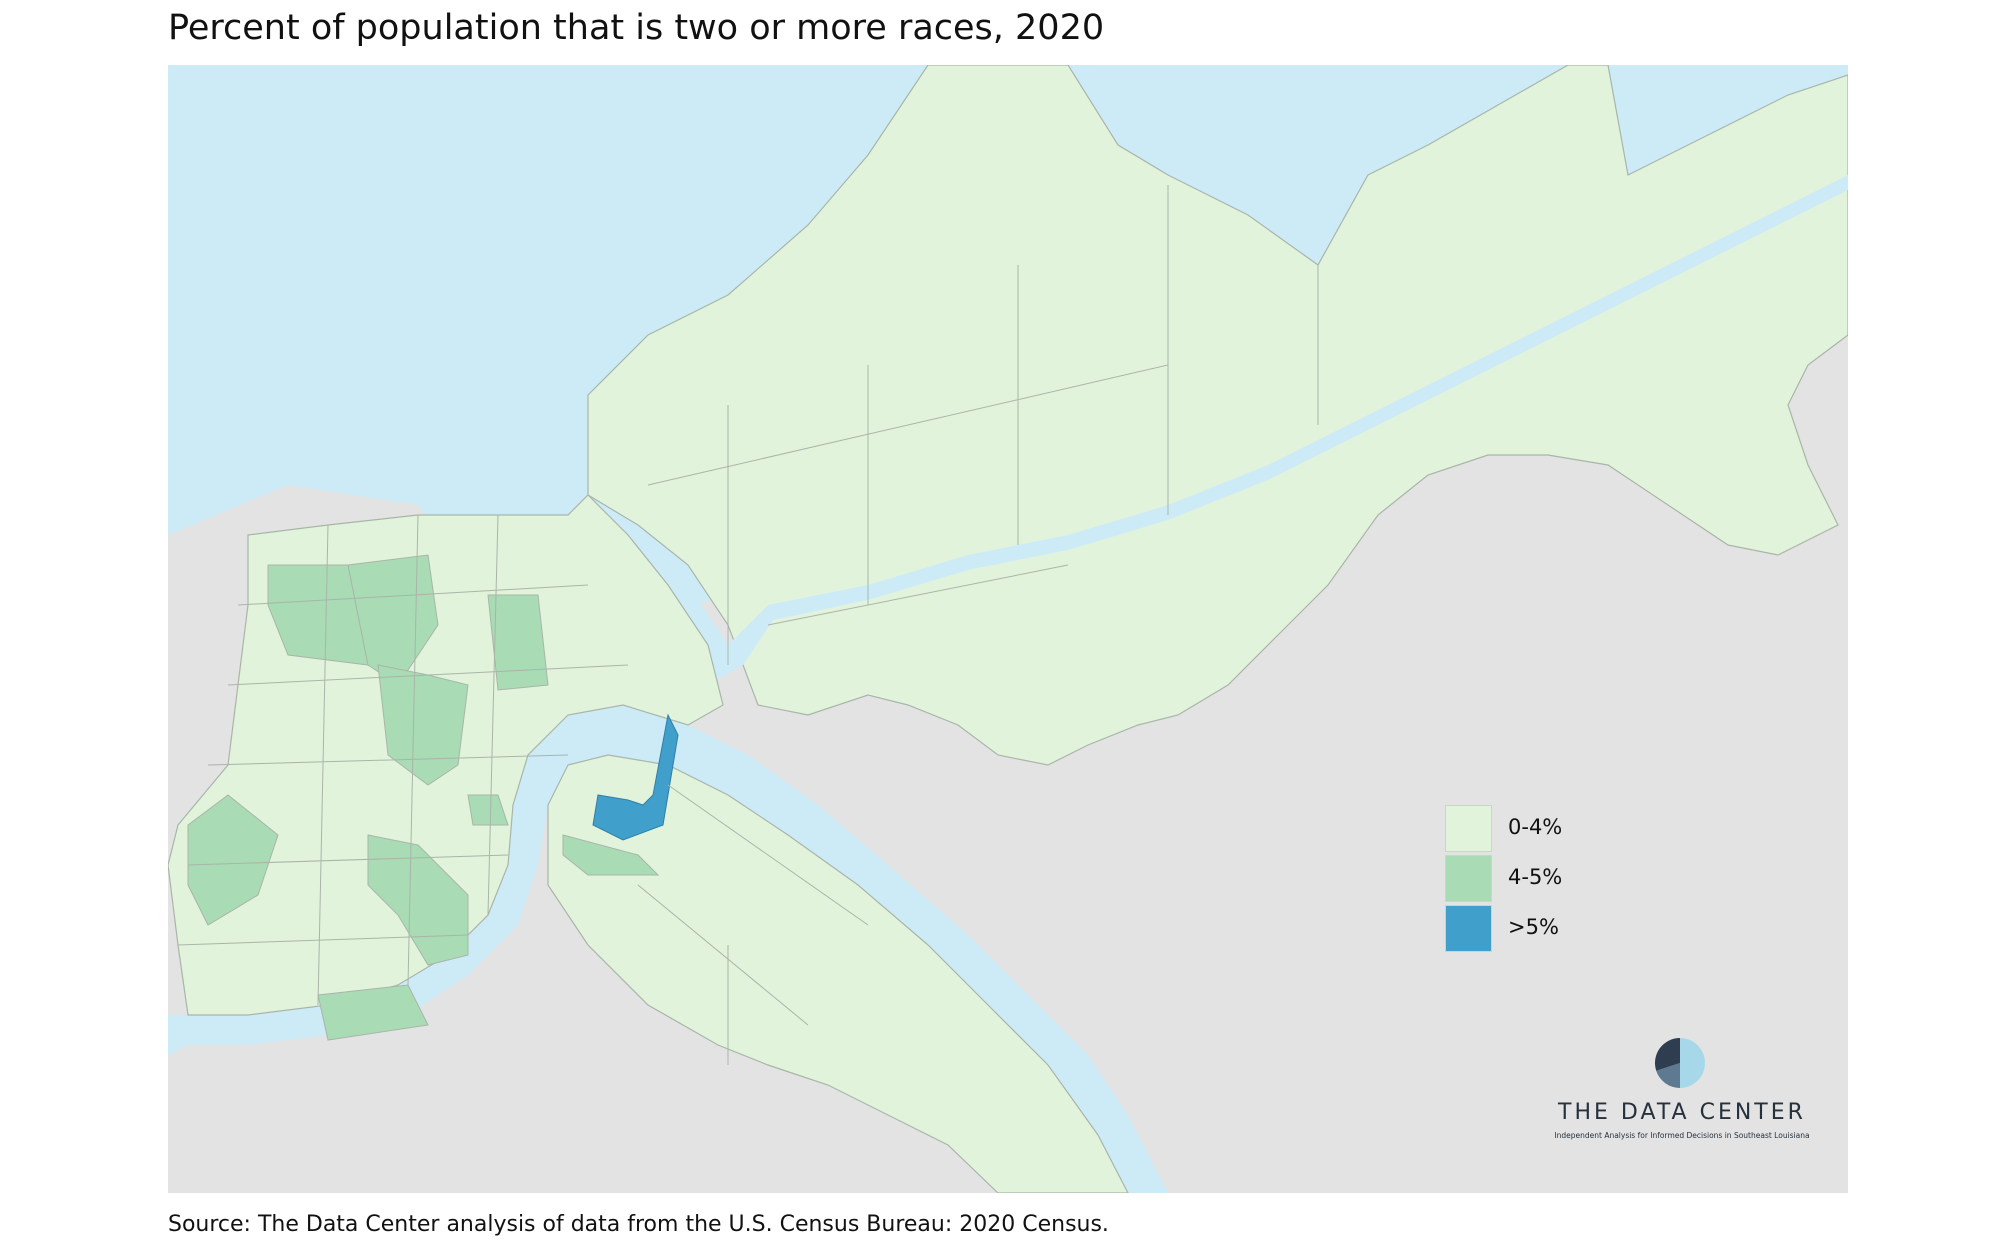 The image size is (2000, 1250). Describe the element at coordinates (1468, 928) in the screenshot. I see `legend-swatch-gt5` at that location.